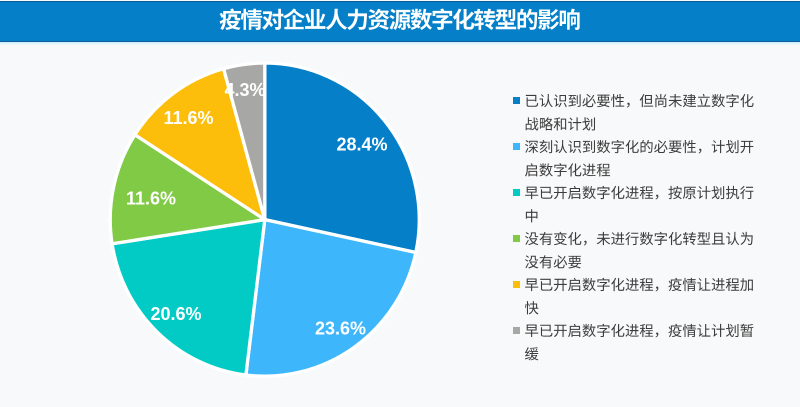  Describe the element at coordinates (361, 145) in the screenshot. I see `svg-text: 28.4%` at that location.